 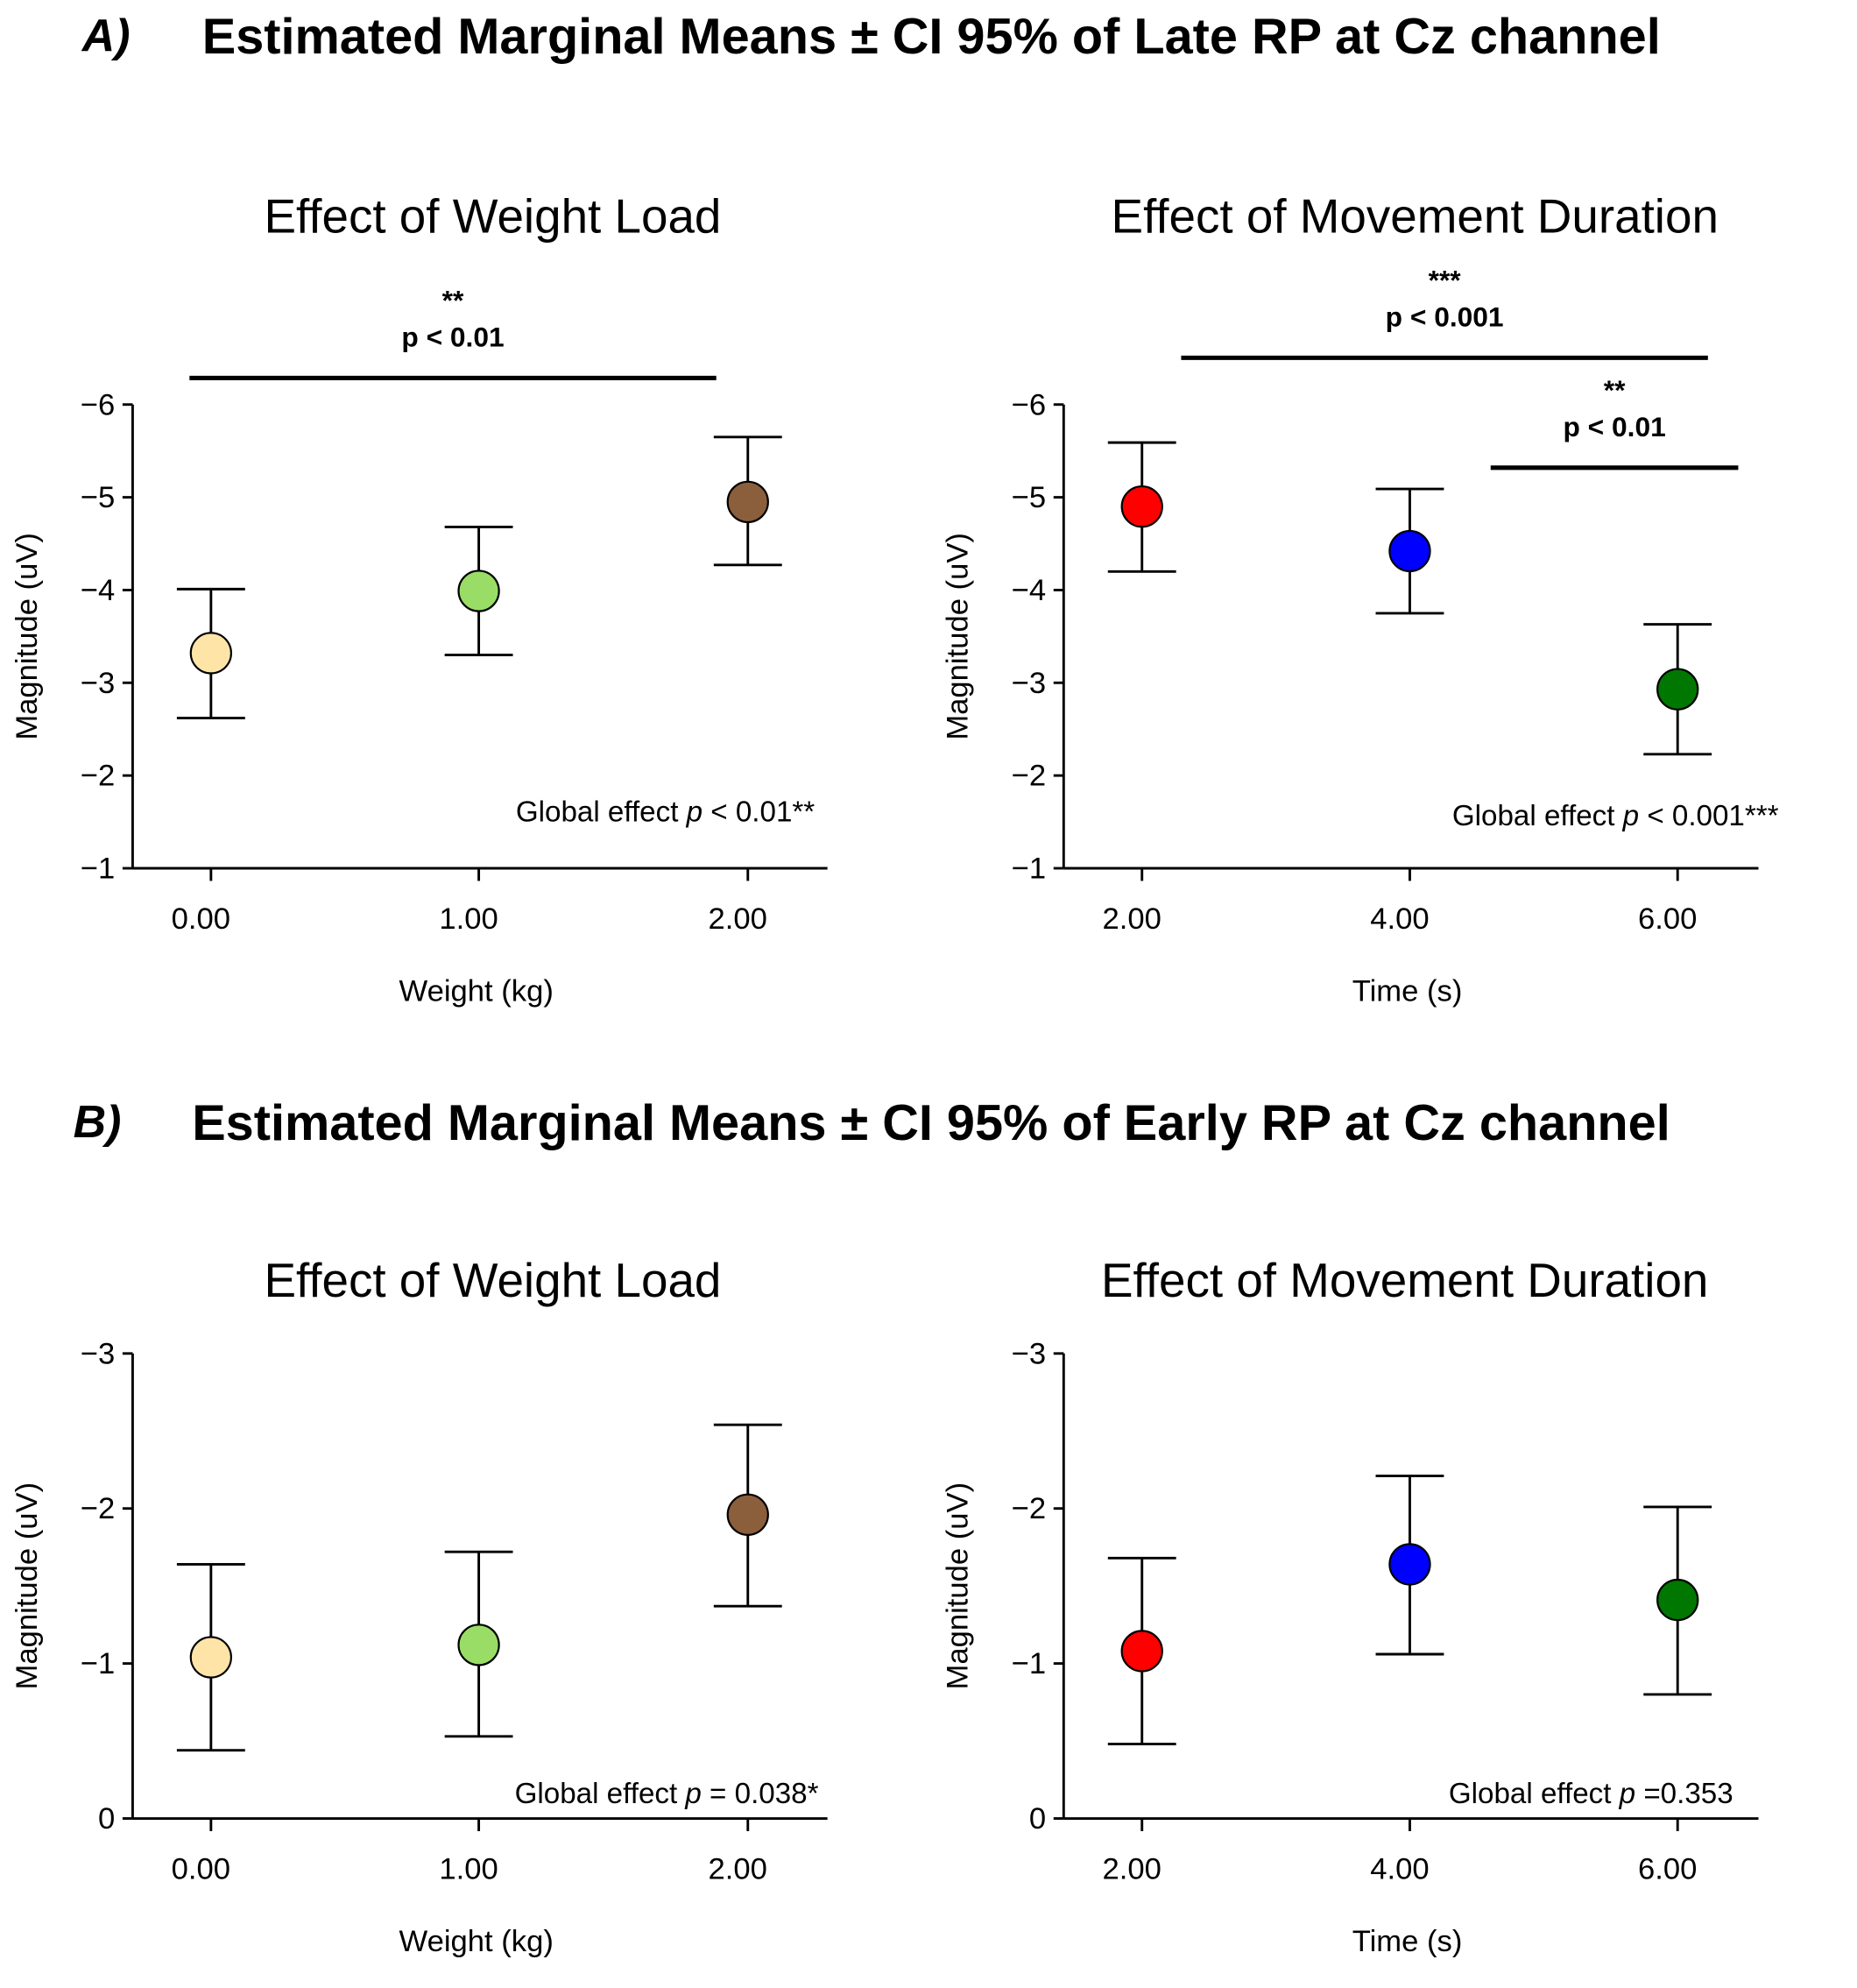 I want to click on significance-p-label: p < 0.001, so click(x=1445, y=316).